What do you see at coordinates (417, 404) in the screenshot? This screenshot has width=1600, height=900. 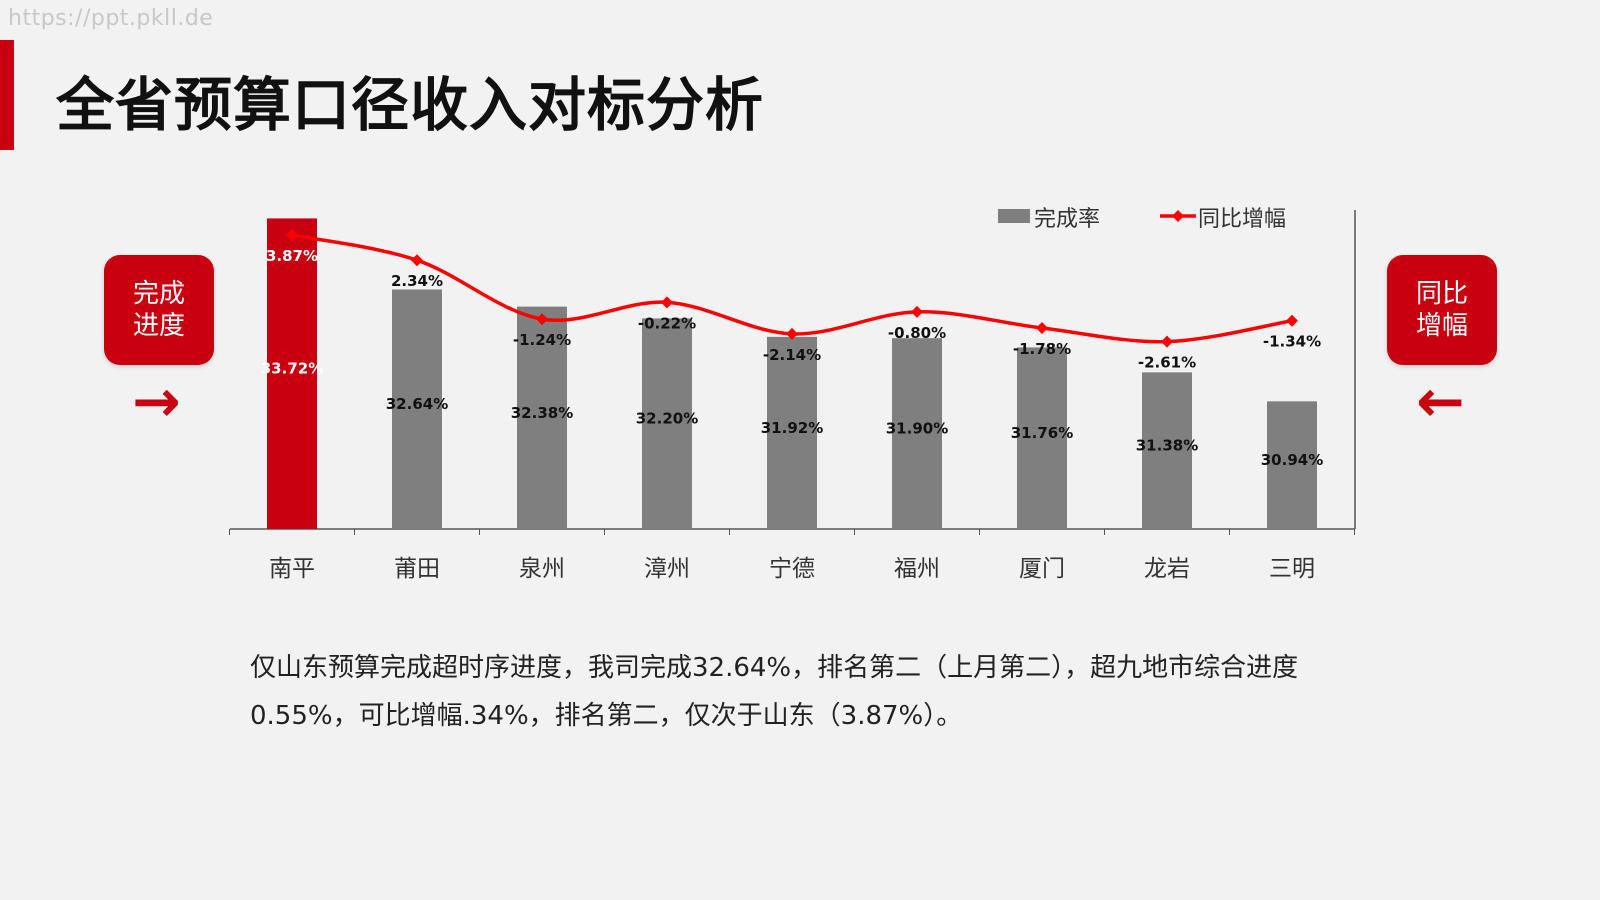 I see `bar-value-label: 32.64%` at bounding box center [417, 404].